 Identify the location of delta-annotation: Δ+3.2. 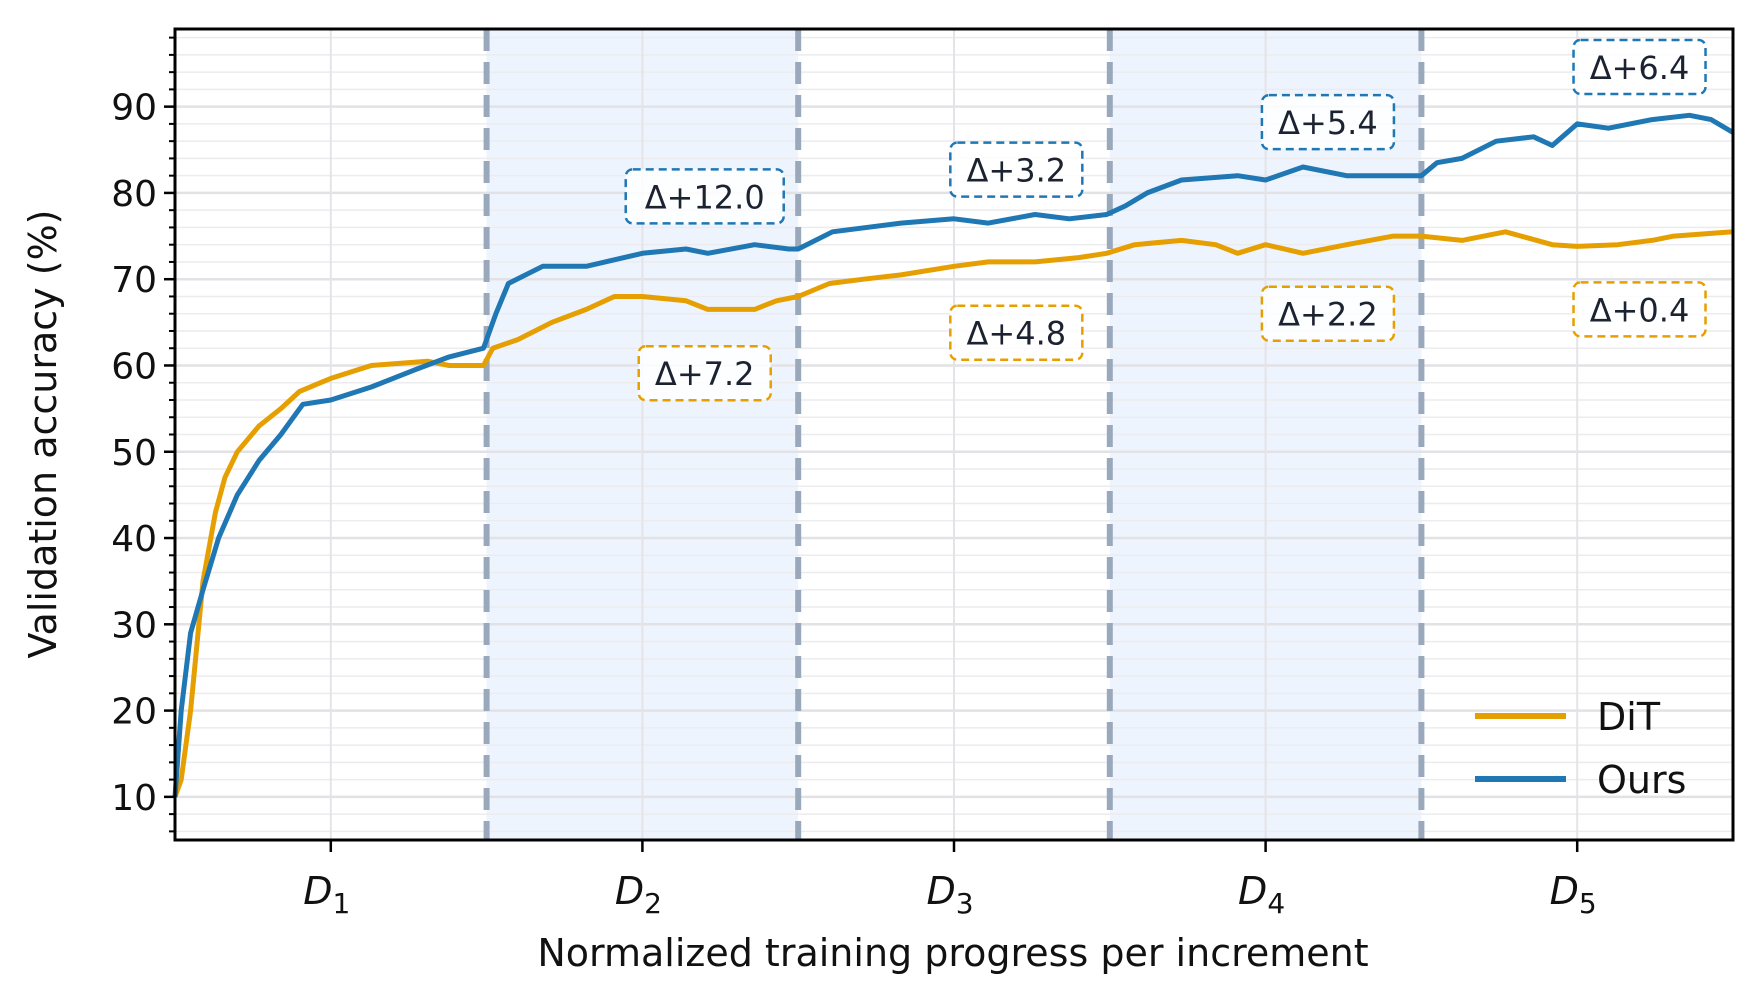
(1016, 169).